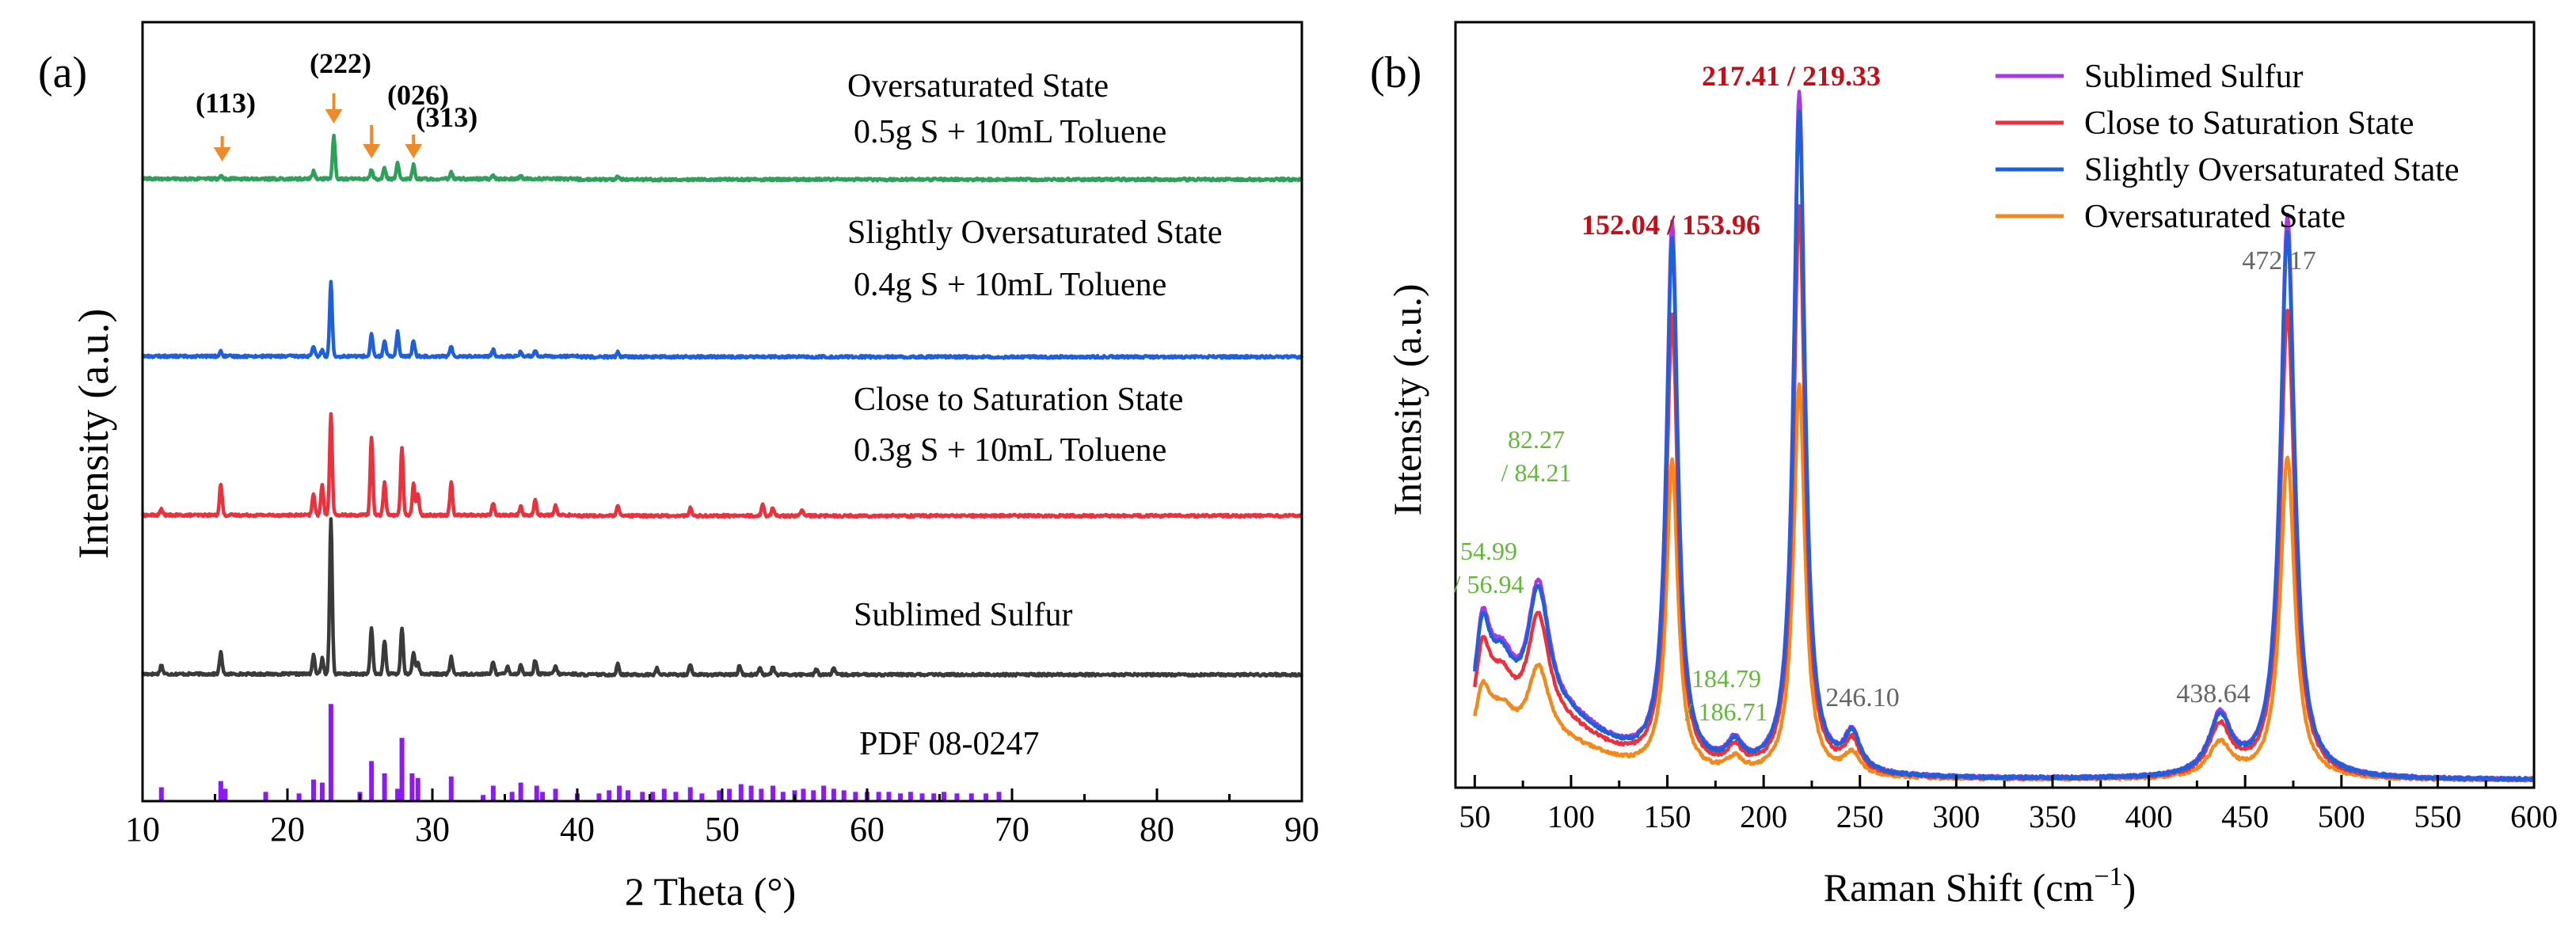 This screenshot has width=2576, height=927. What do you see at coordinates (447, 117) in the screenshot?
I see `miller-index-label: (313)` at bounding box center [447, 117].